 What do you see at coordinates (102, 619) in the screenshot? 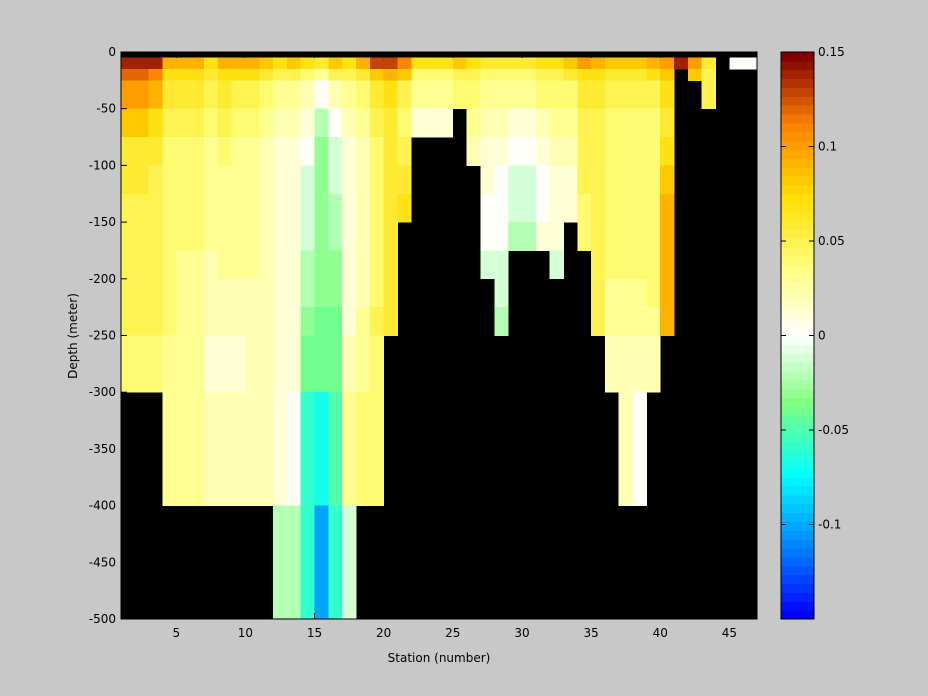
I see `y-tick-label: -500` at bounding box center [102, 619].